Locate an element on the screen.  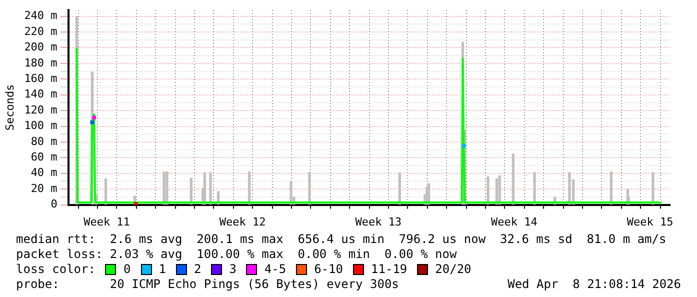
text: packet loss: 2.03 % avg 100.00 % max 0.00 % min 0.00 % now is located at coordinates (236, 254).